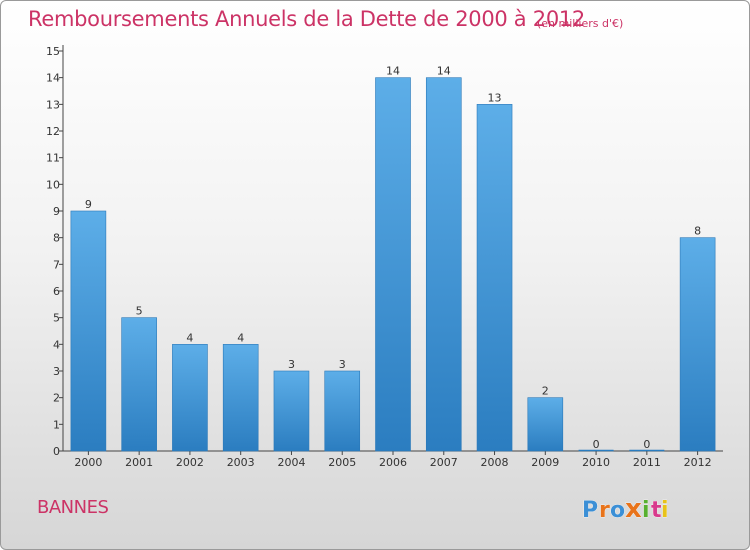  What do you see at coordinates (190, 398) in the screenshot?
I see `bar-2002` at bounding box center [190, 398].